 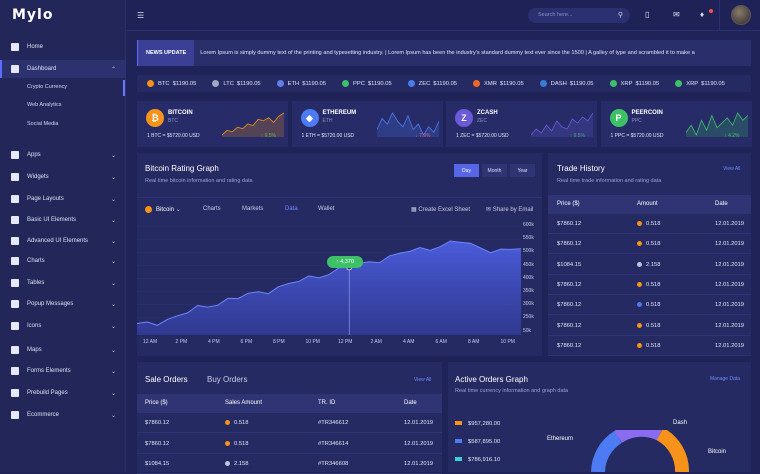 I want to click on sidebar-item-dashboard: Dashboard ⌃, so click(x=63, y=69).